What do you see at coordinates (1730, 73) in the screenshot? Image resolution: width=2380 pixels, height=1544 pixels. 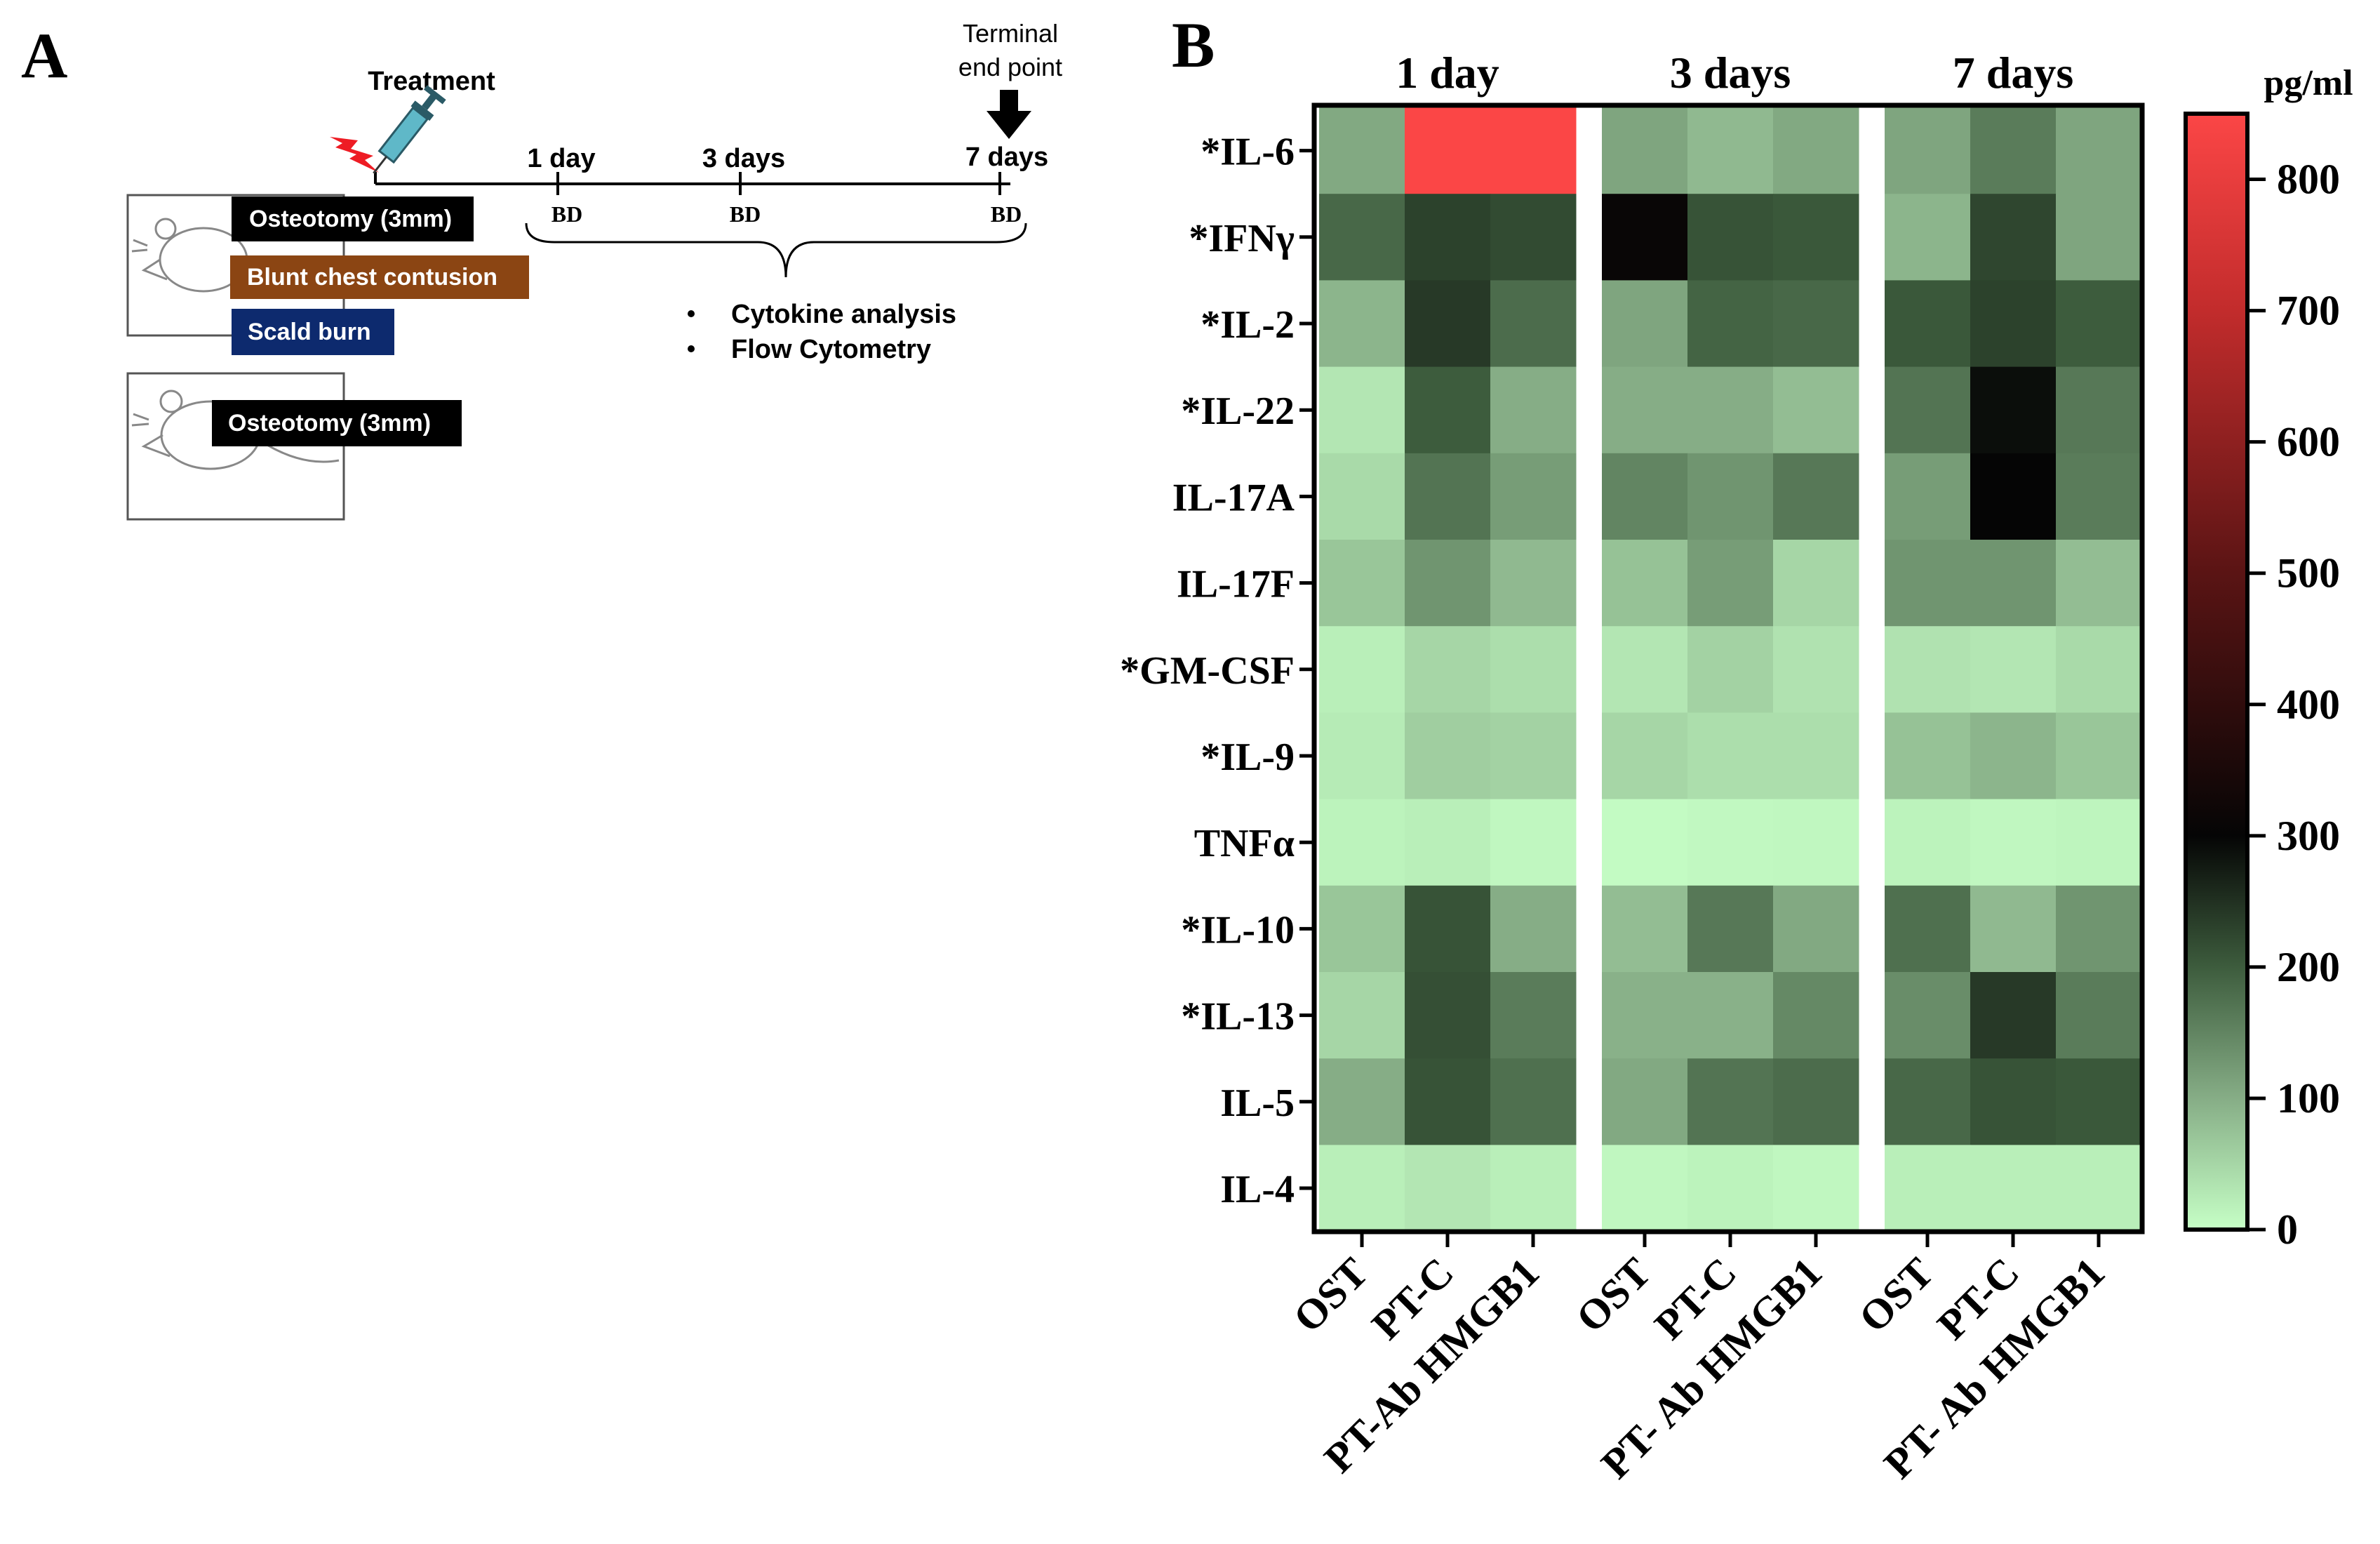 I see `group-header: 3 days` at bounding box center [1730, 73].